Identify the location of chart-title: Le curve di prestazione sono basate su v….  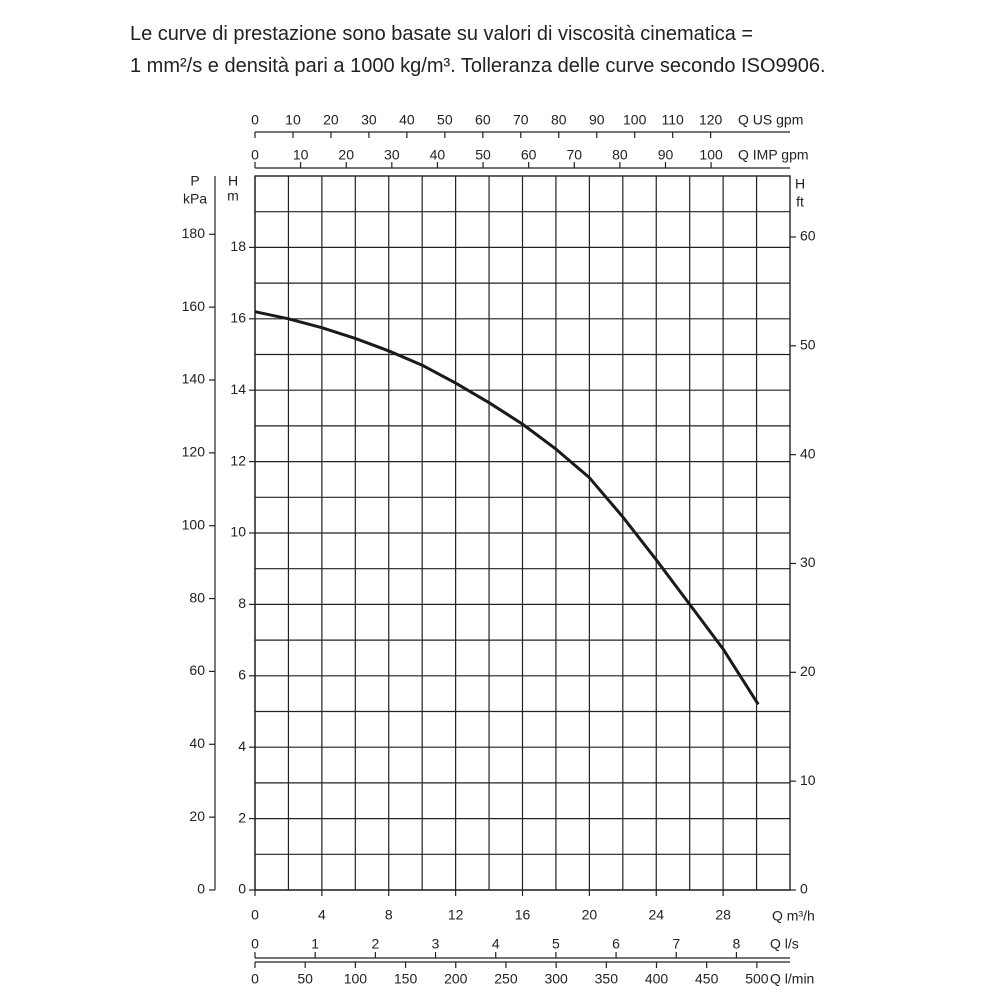
(441, 34).